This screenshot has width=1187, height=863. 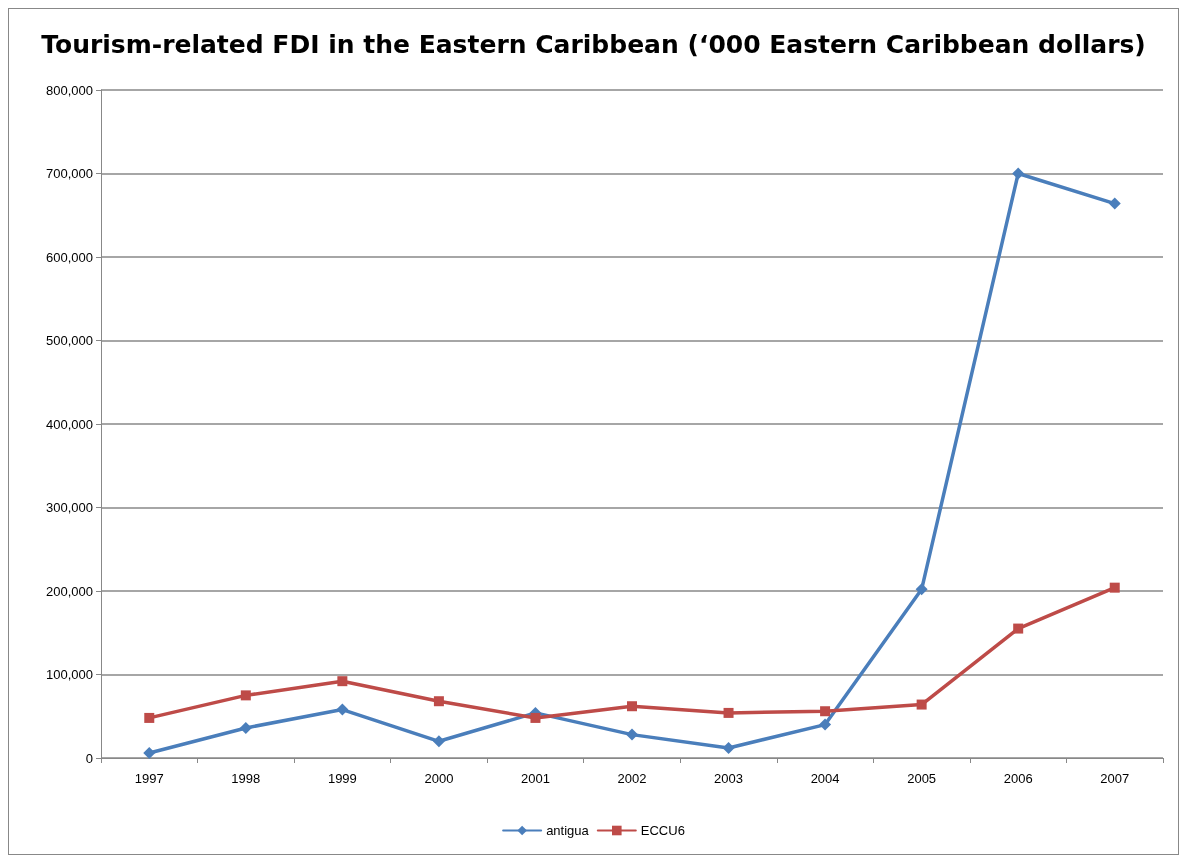 I want to click on x-tick-label: 2000, so click(x=439, y=778).